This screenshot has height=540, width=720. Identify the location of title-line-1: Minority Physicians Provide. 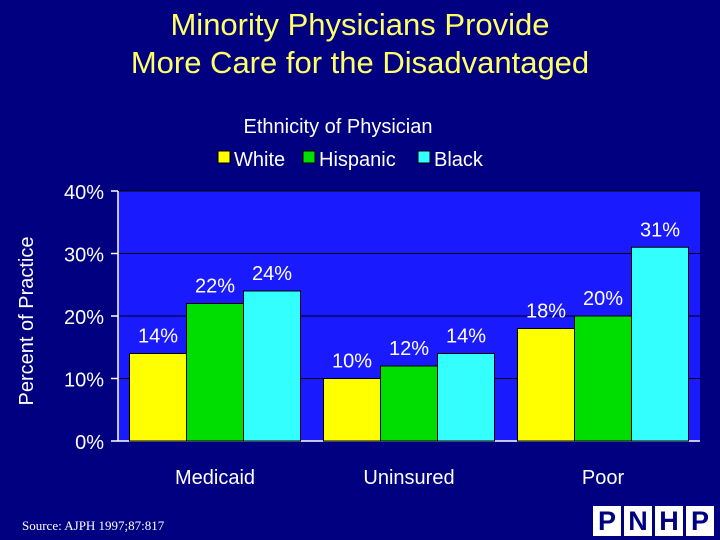
(360, 24).